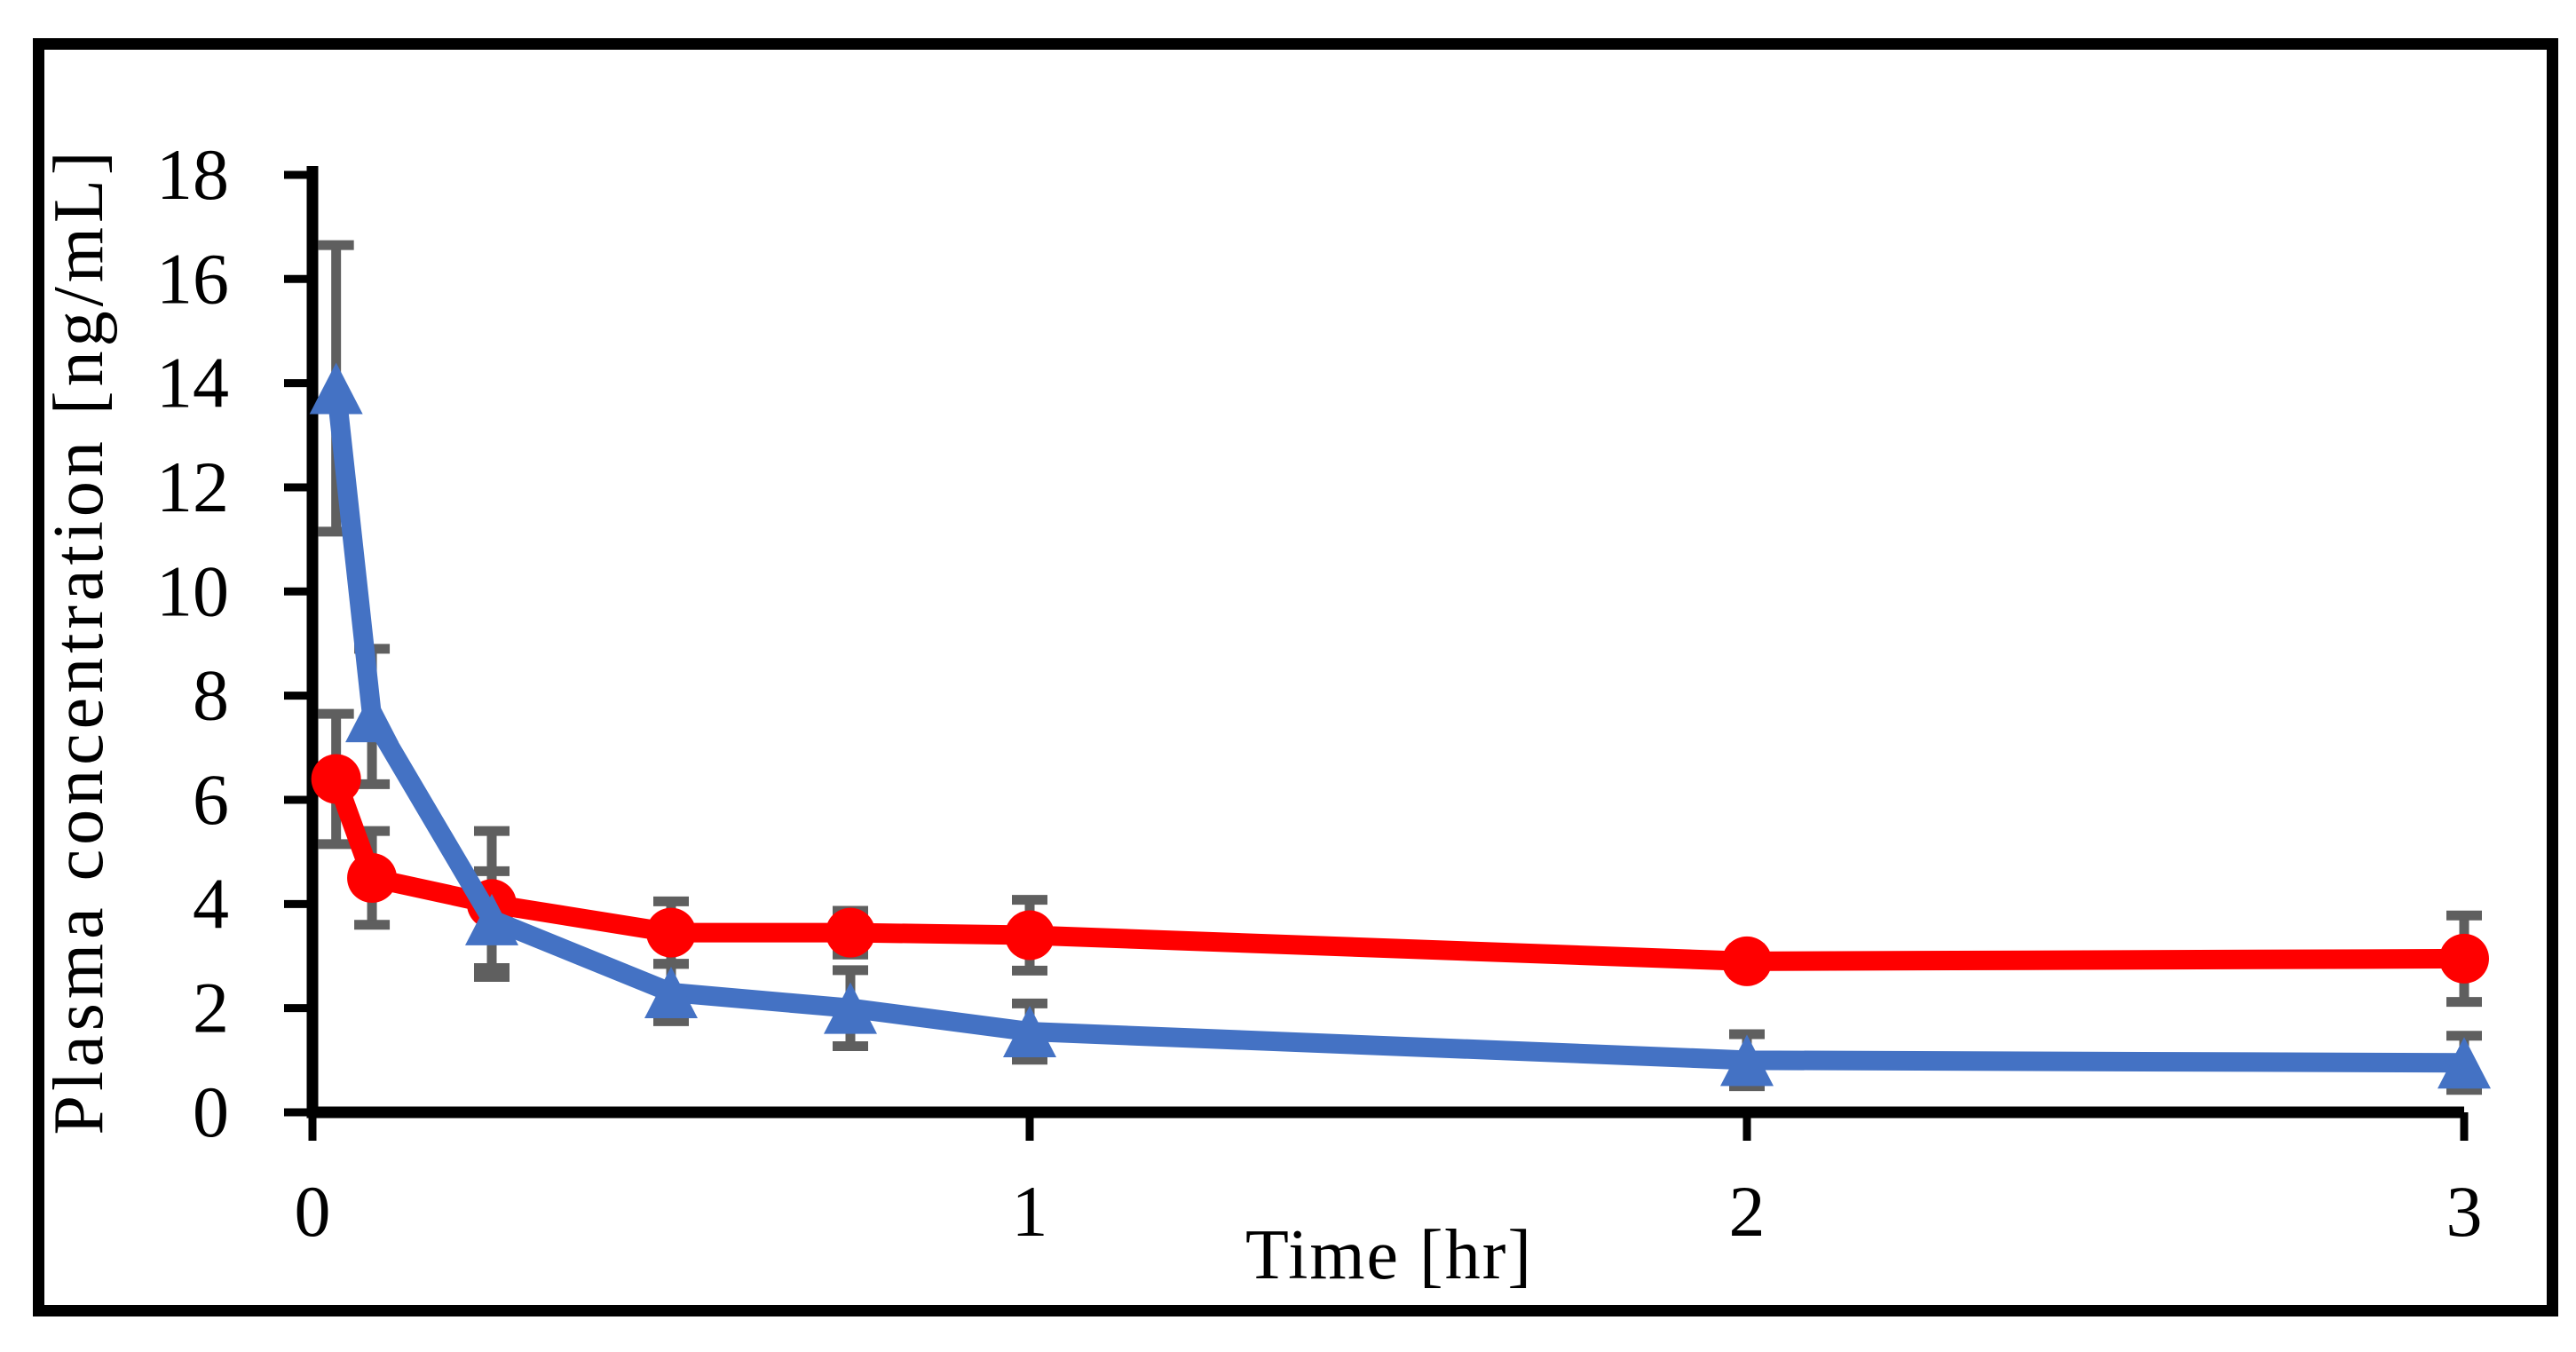  Describe the element at coordinates (211, 903) in the screenshot. I see `y-tick-label: 4` at that location.